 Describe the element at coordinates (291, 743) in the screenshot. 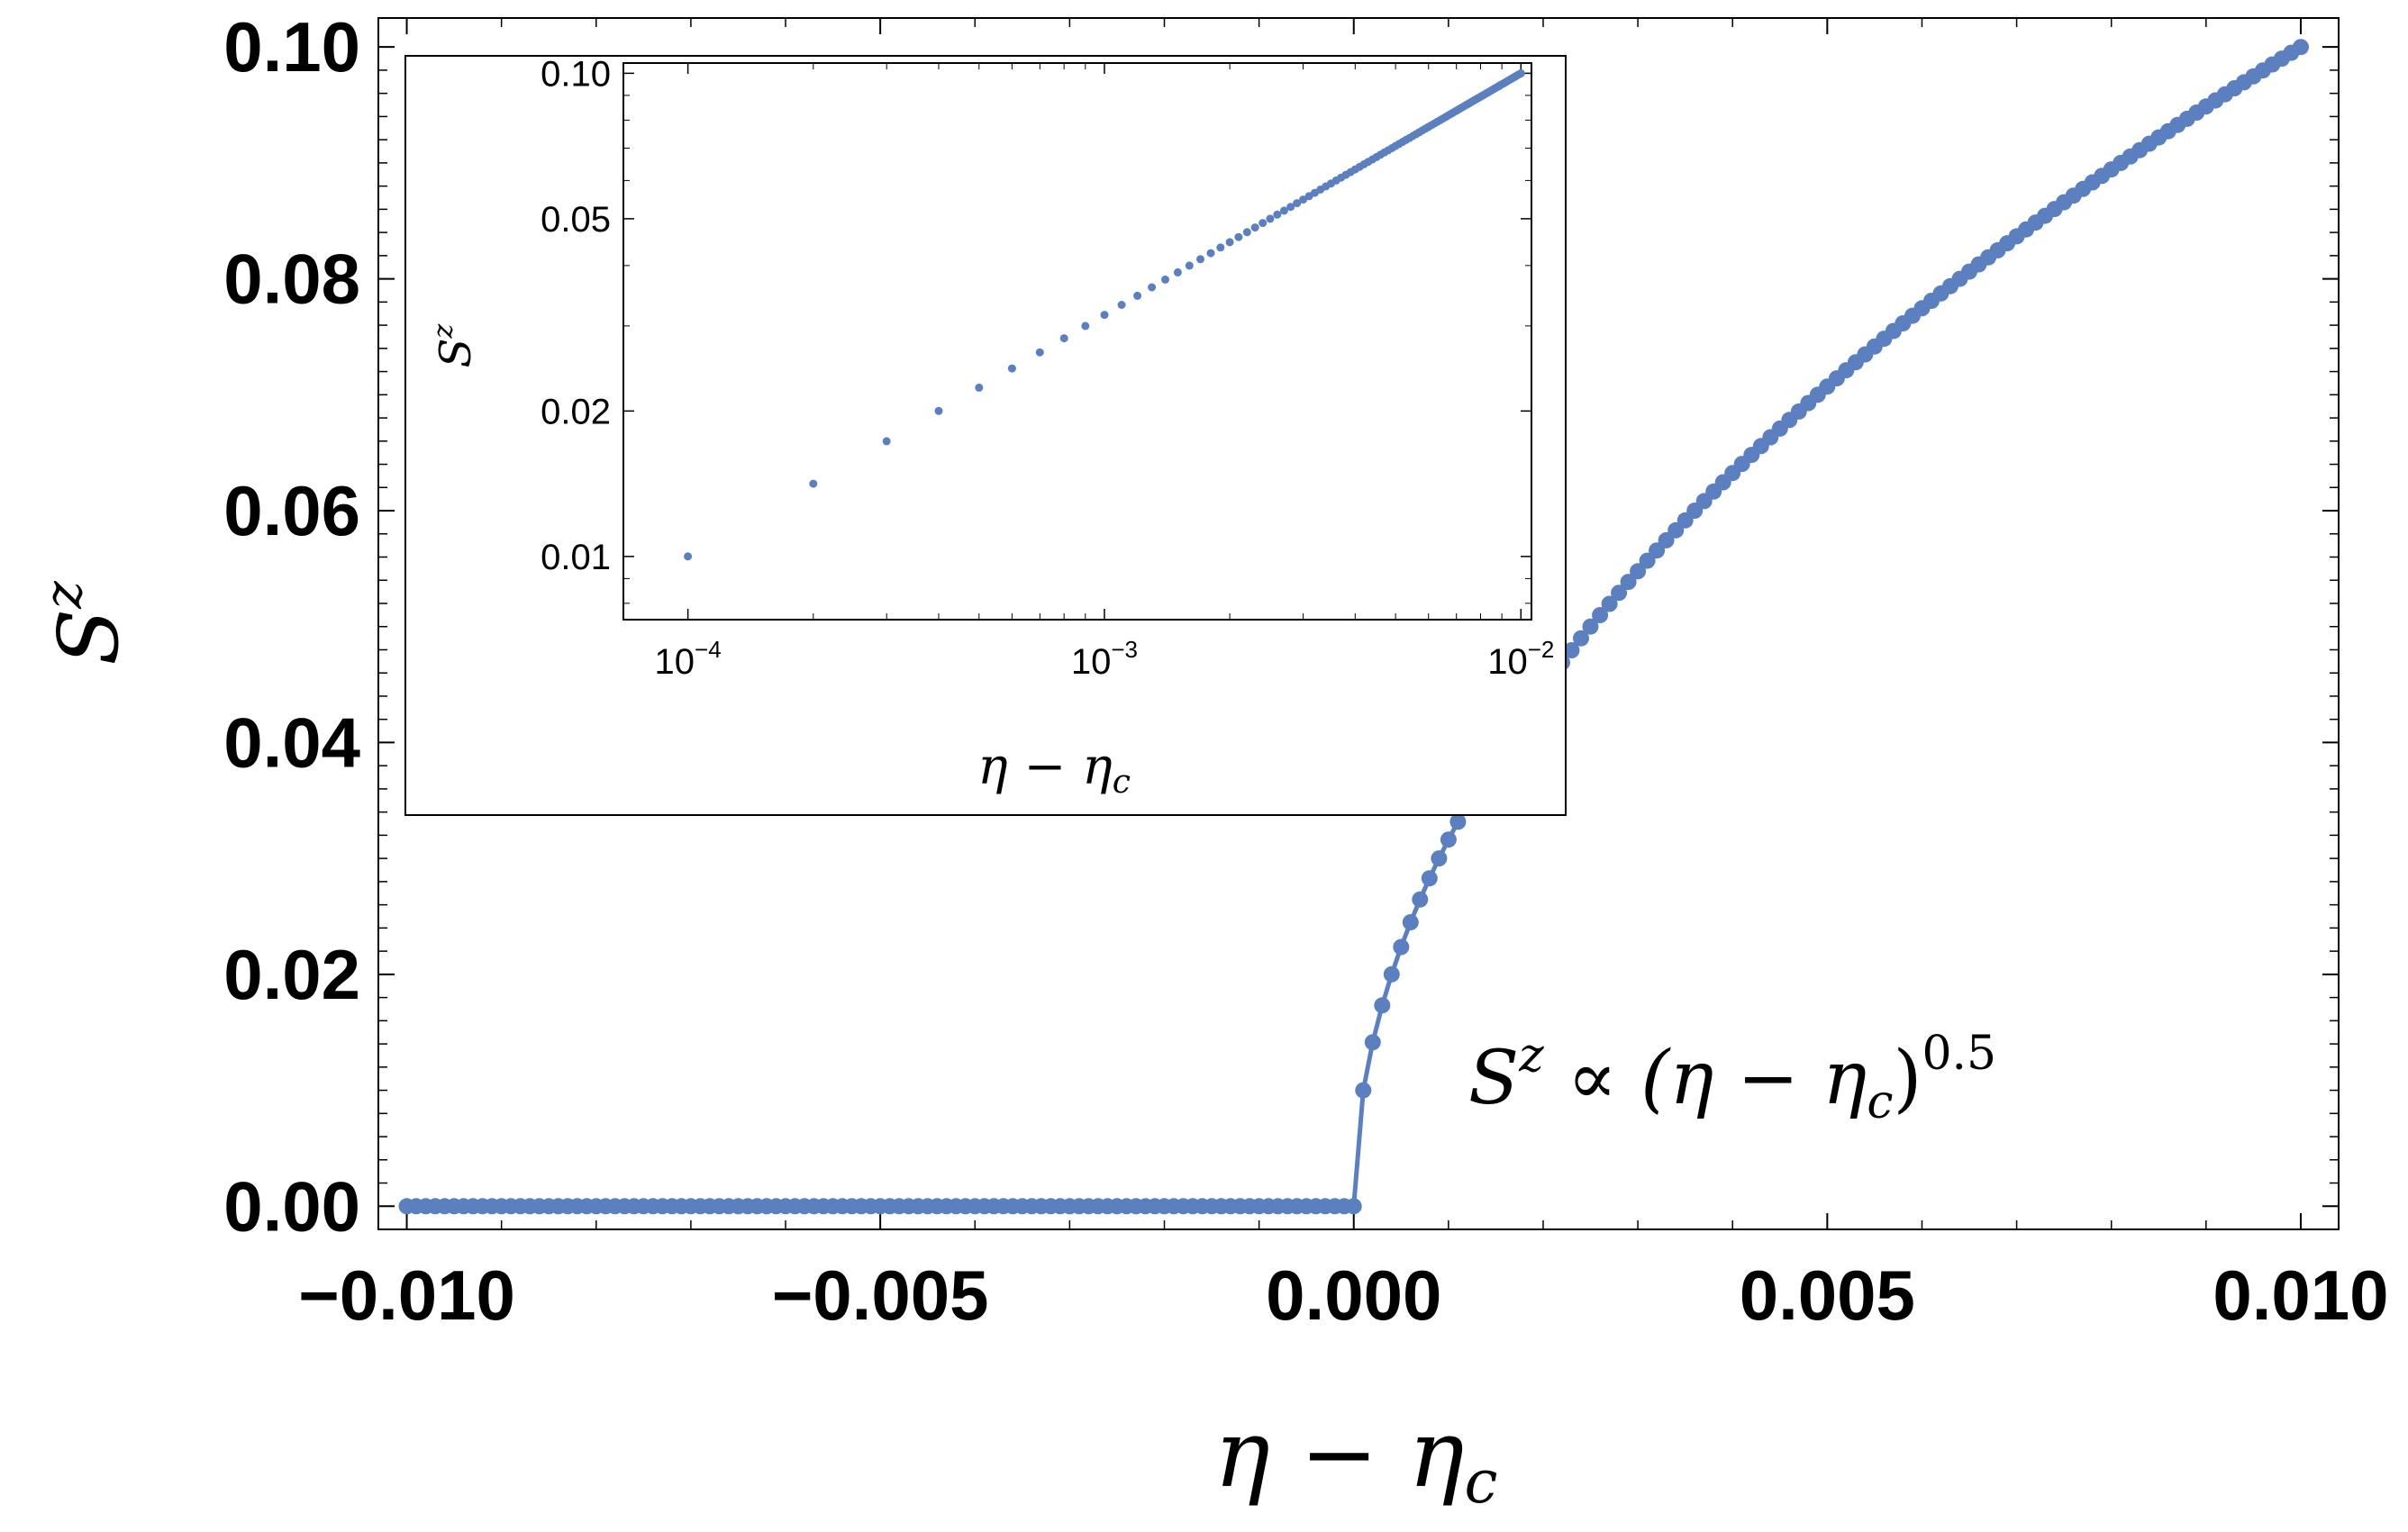

I see `main-y-tick-label: 0.04` at that location.